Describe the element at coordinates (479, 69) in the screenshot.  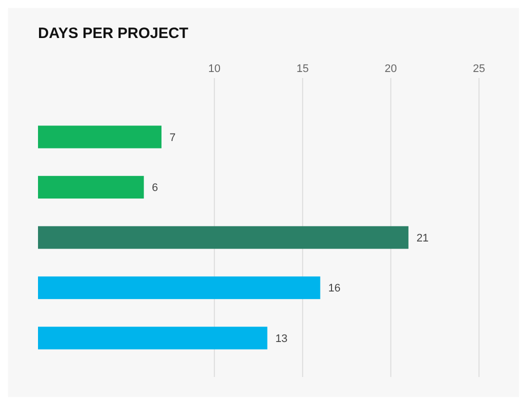
I see `x-tick-label: 25` at that location.